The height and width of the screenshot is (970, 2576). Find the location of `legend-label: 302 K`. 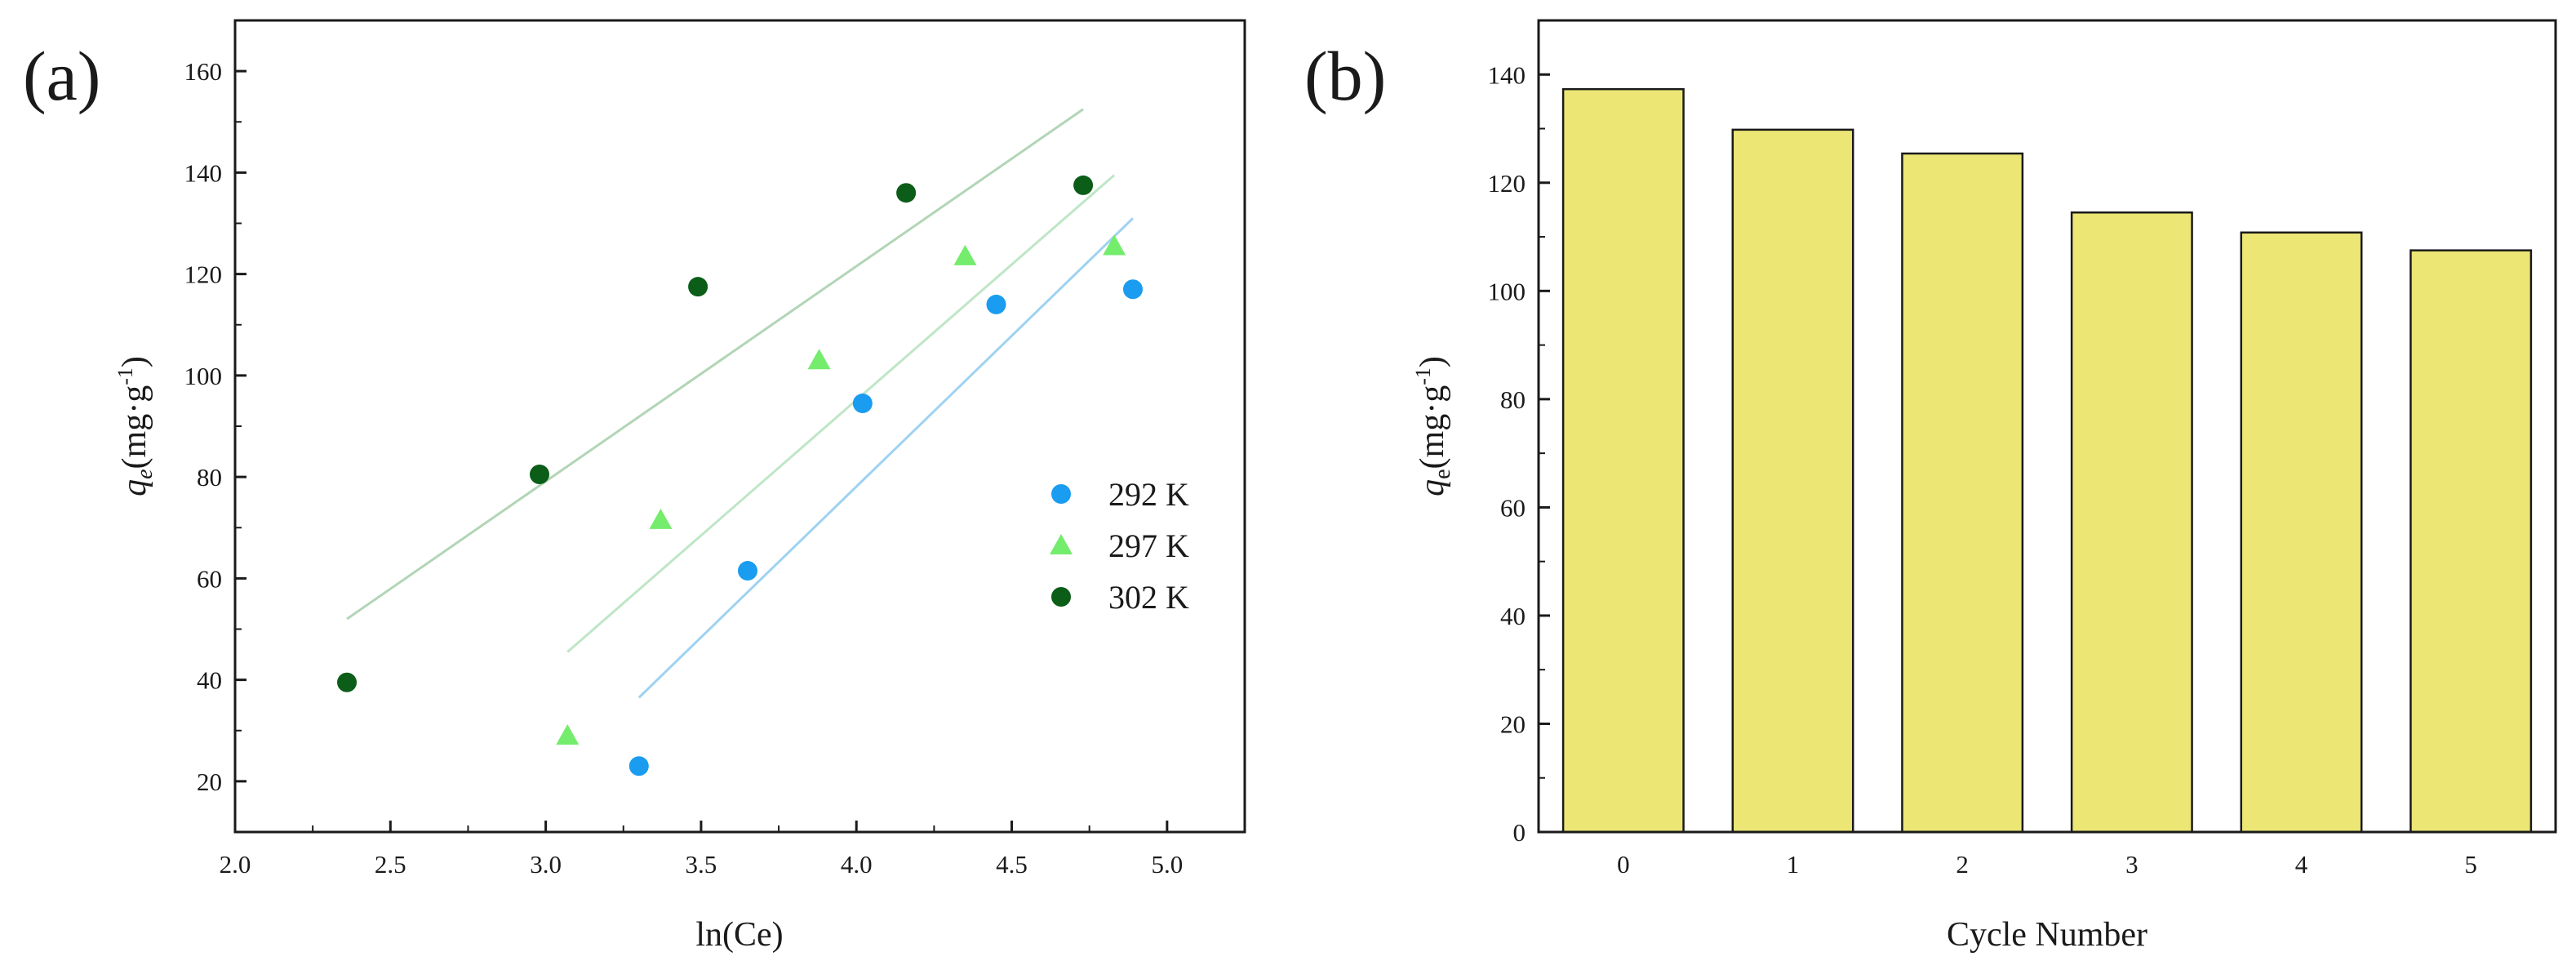

legend-label: 302 K is located at coordinates (1148, 597).